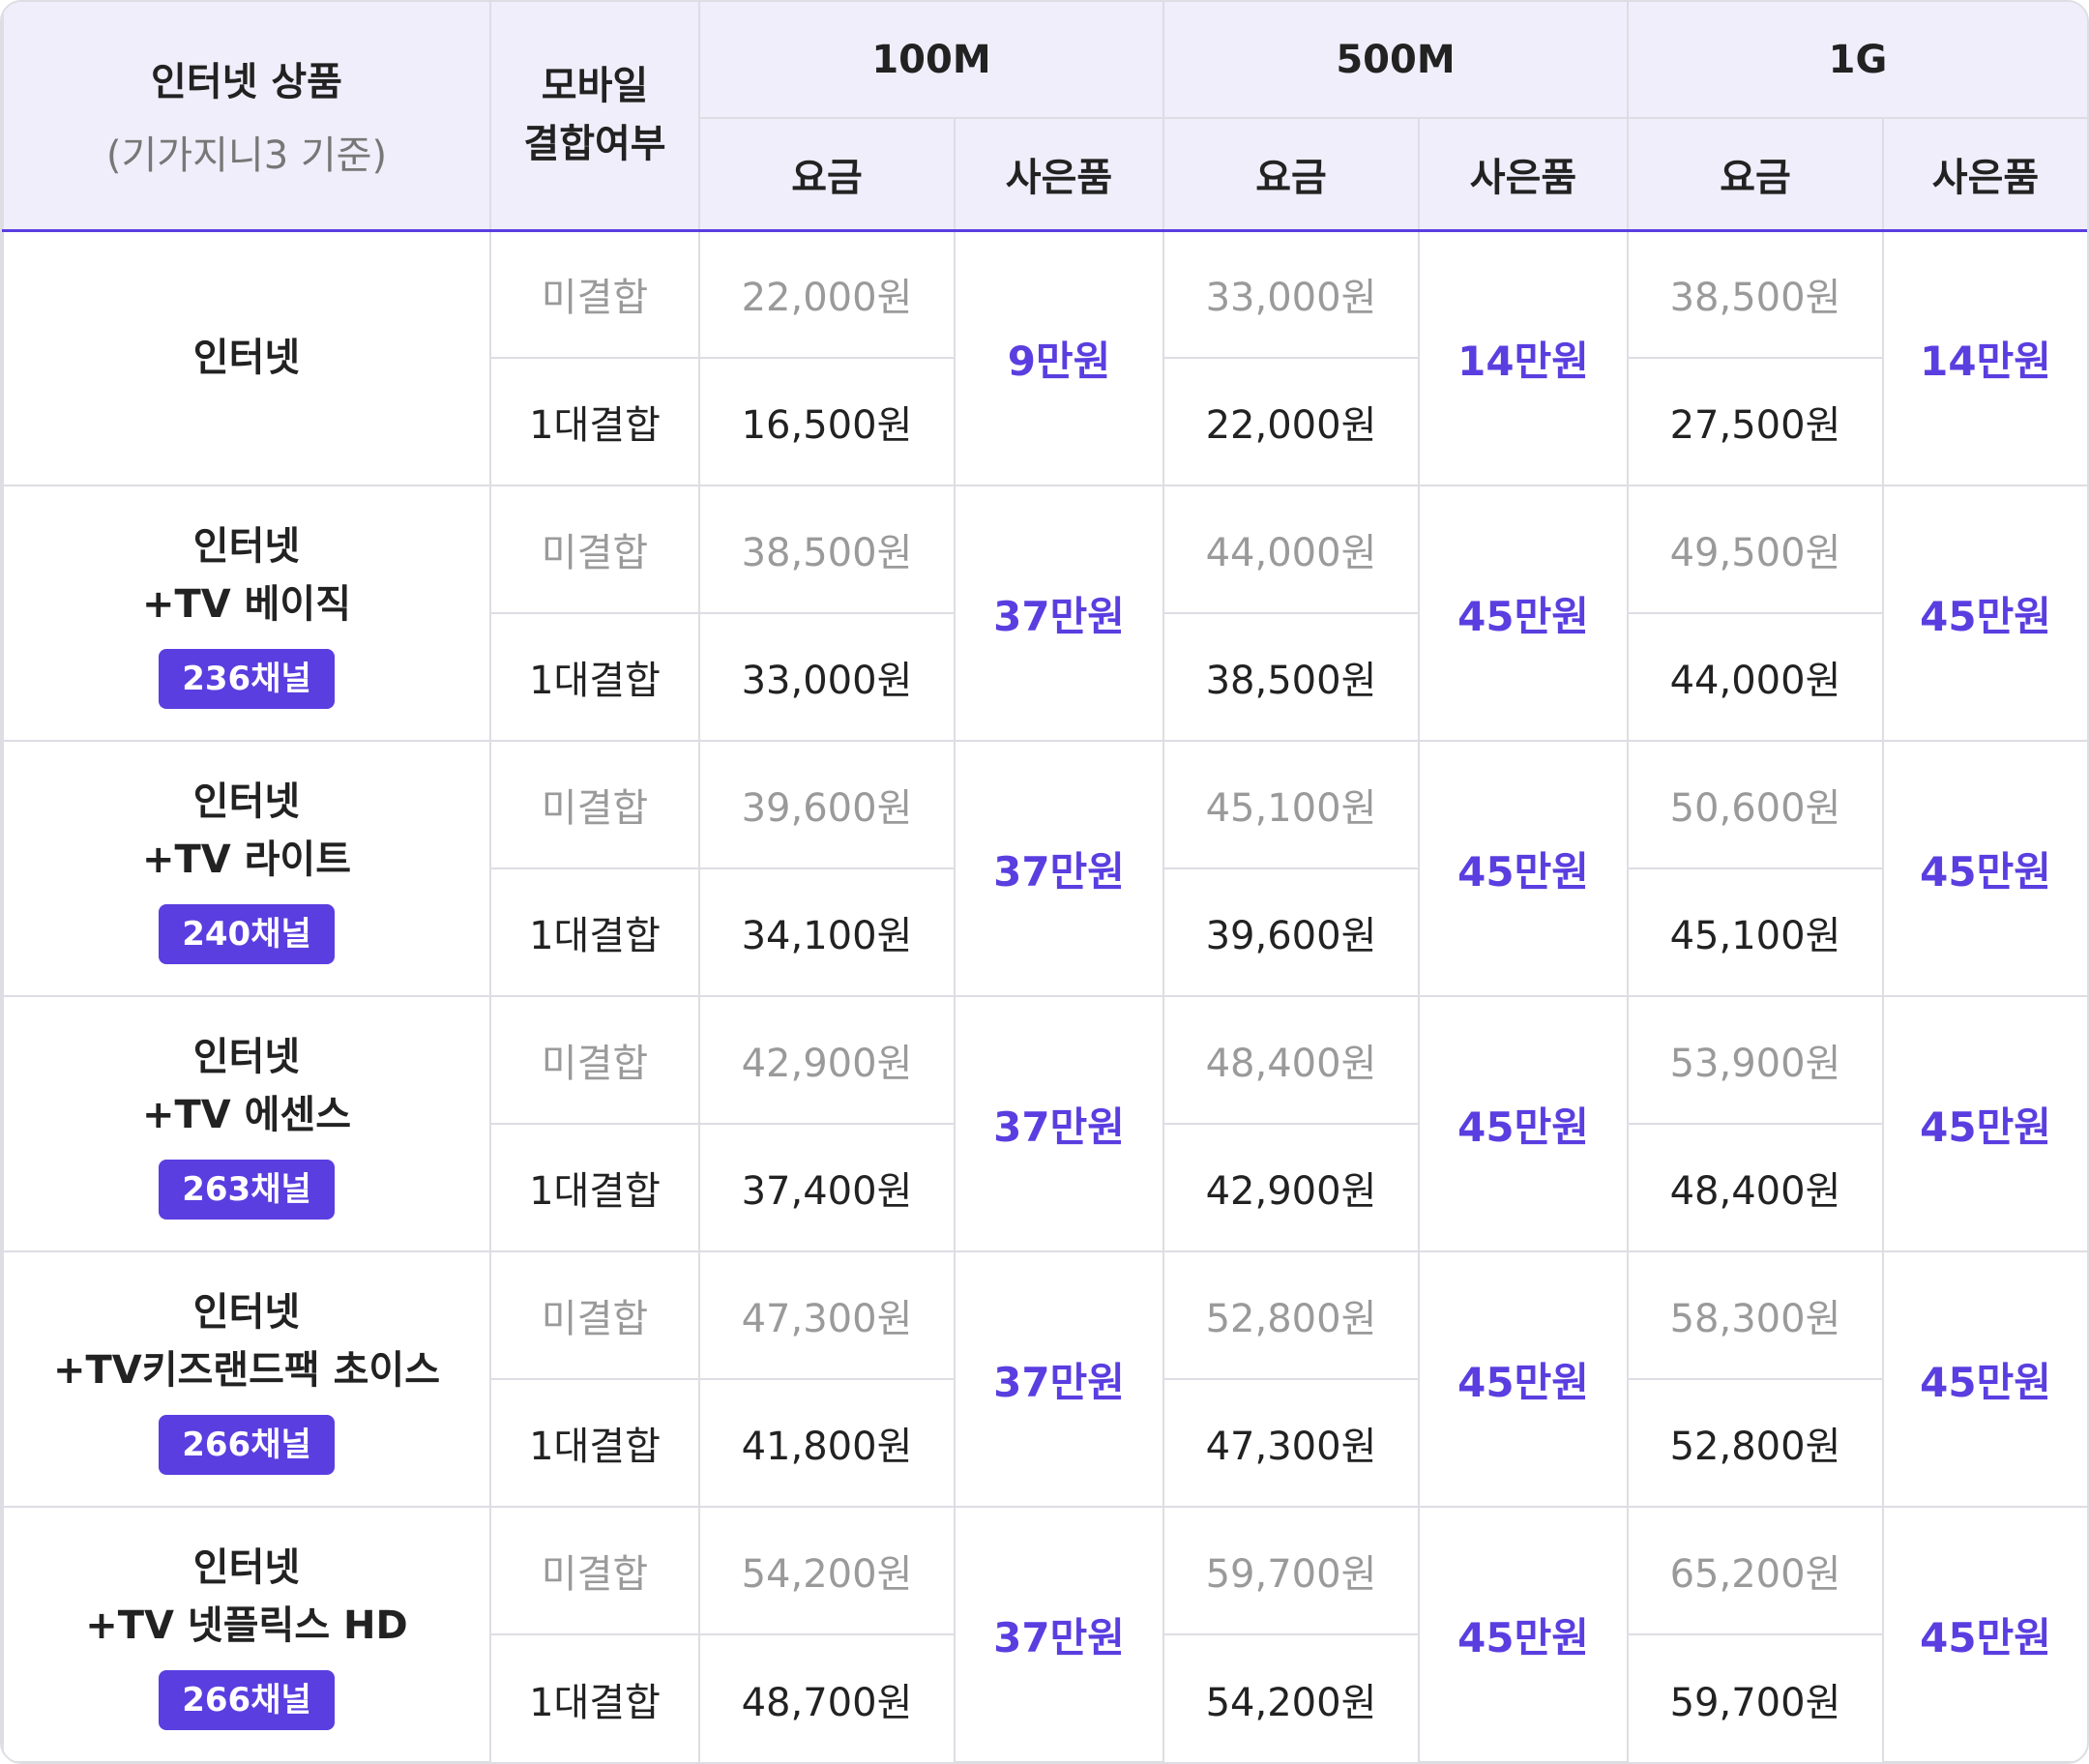 Image resolution: width=2089 pixels, height=1764 pixels. What do you see at coordinates (247, 934) in the screenshot?
I see `channel-count-badge: 240채널` at bounding box center [247, 934].